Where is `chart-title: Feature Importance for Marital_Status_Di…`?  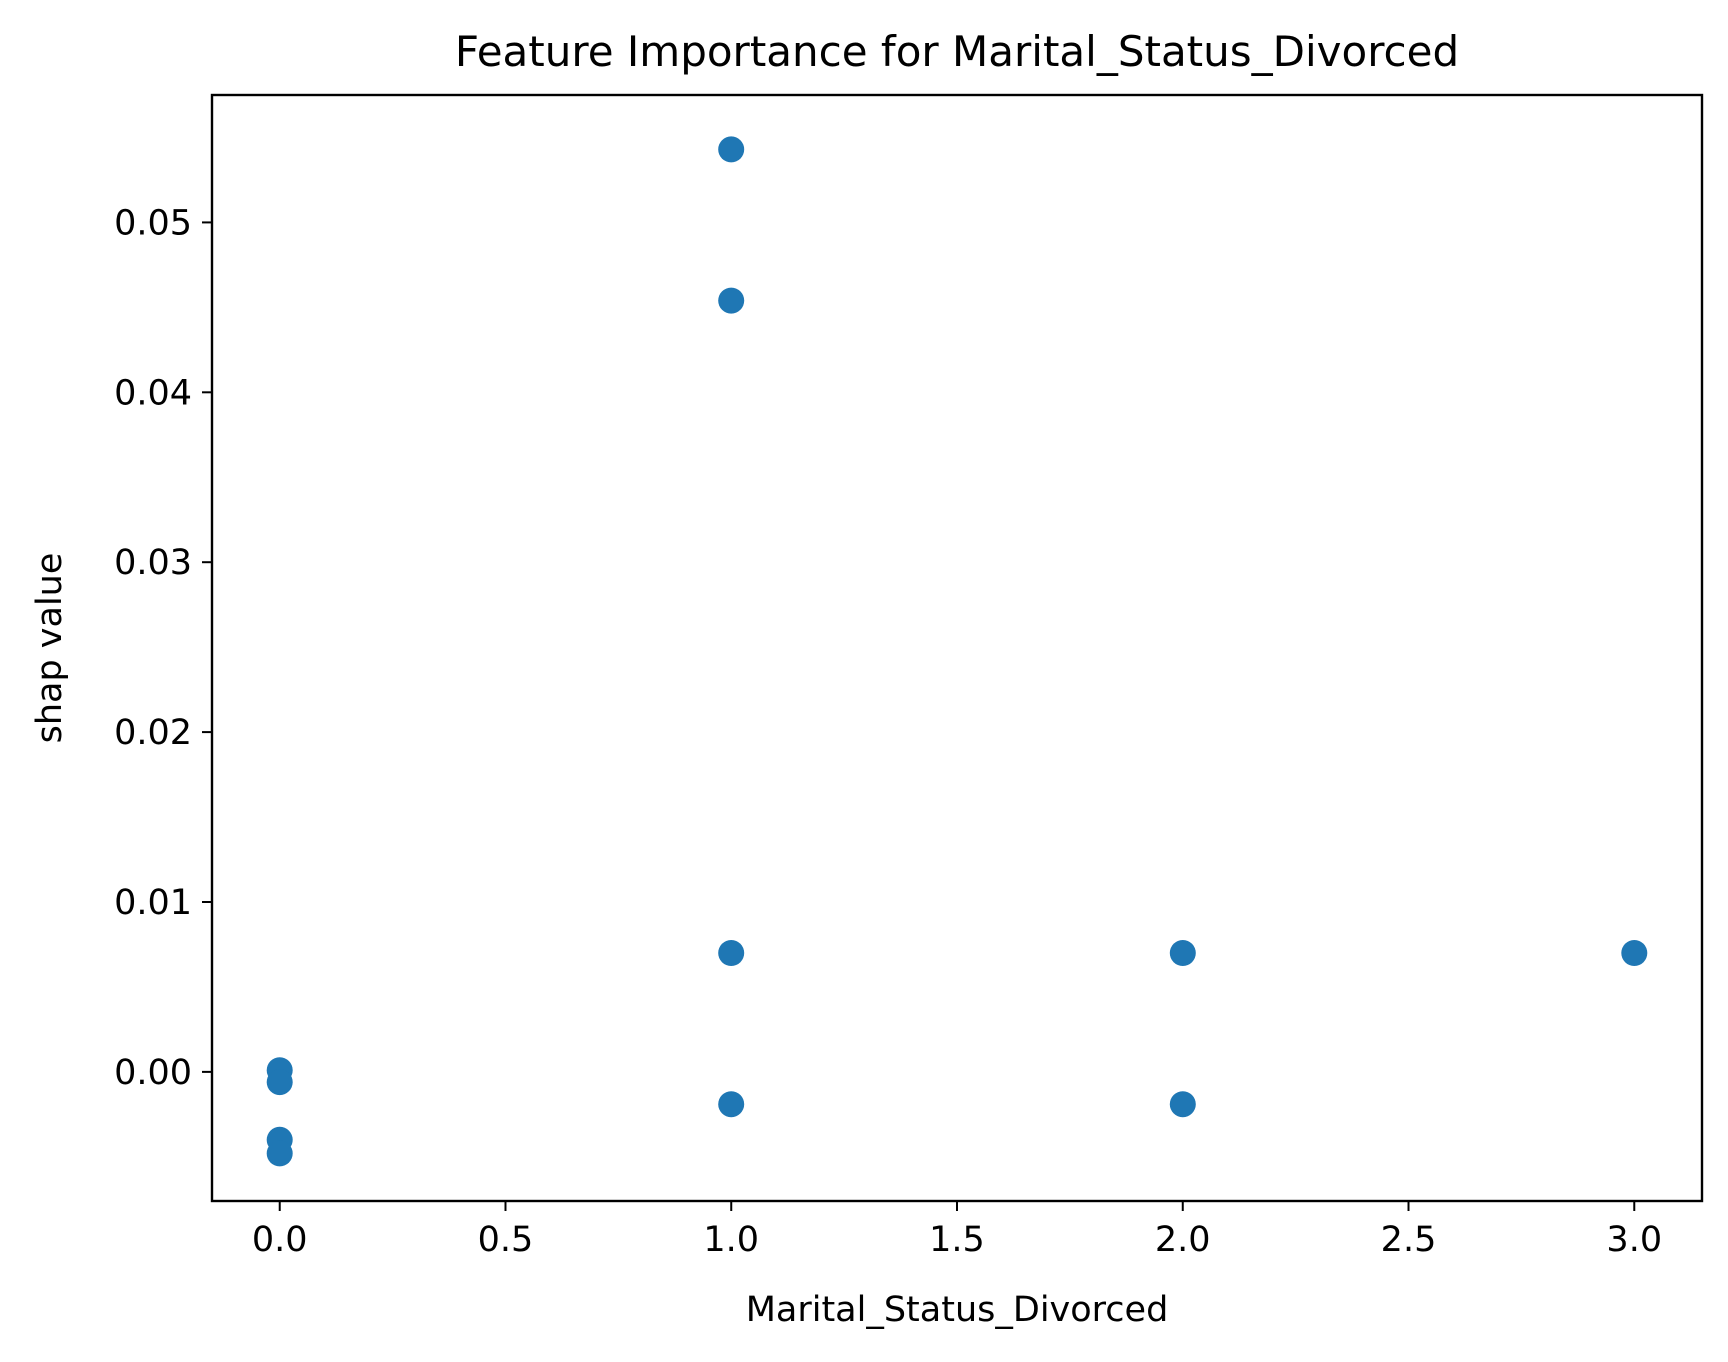 chart-title: Feature Importance for Marital_Status_Di… is located at coordinates (957, 51).